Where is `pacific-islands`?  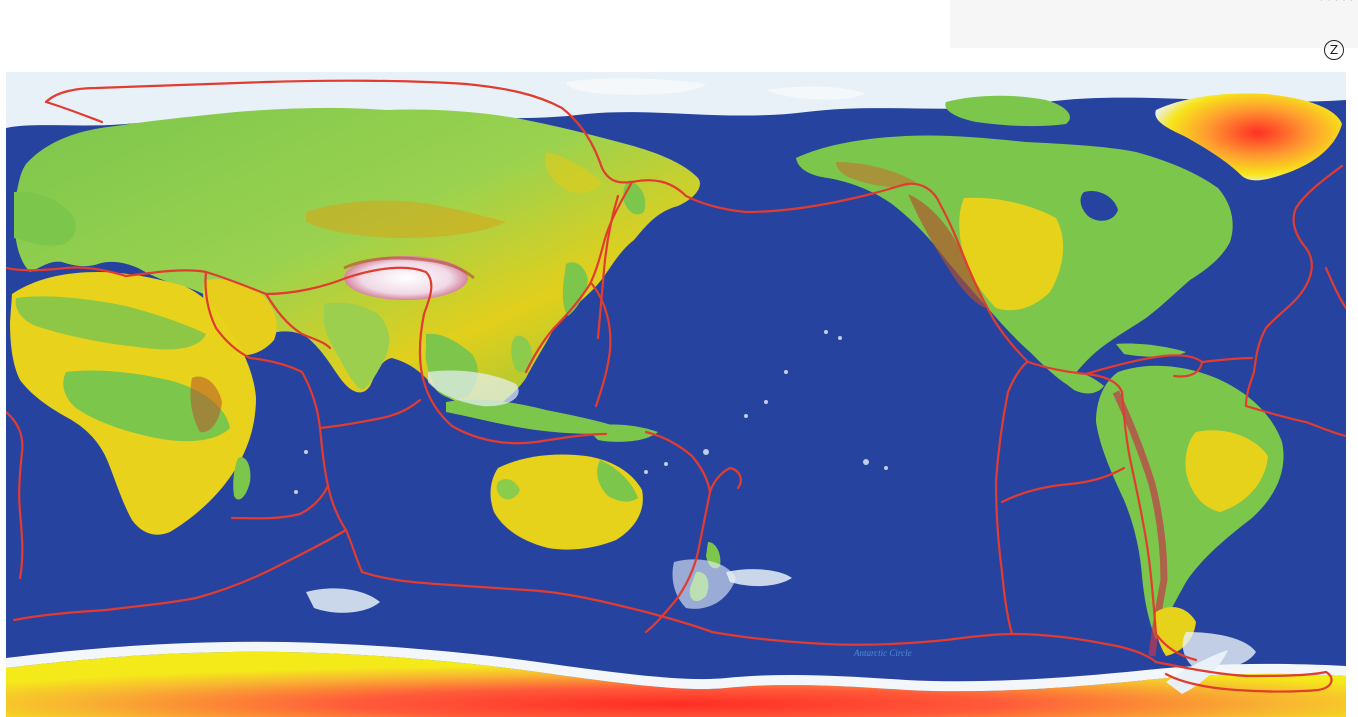 pacific-islands is located at coordinates (591, 412).